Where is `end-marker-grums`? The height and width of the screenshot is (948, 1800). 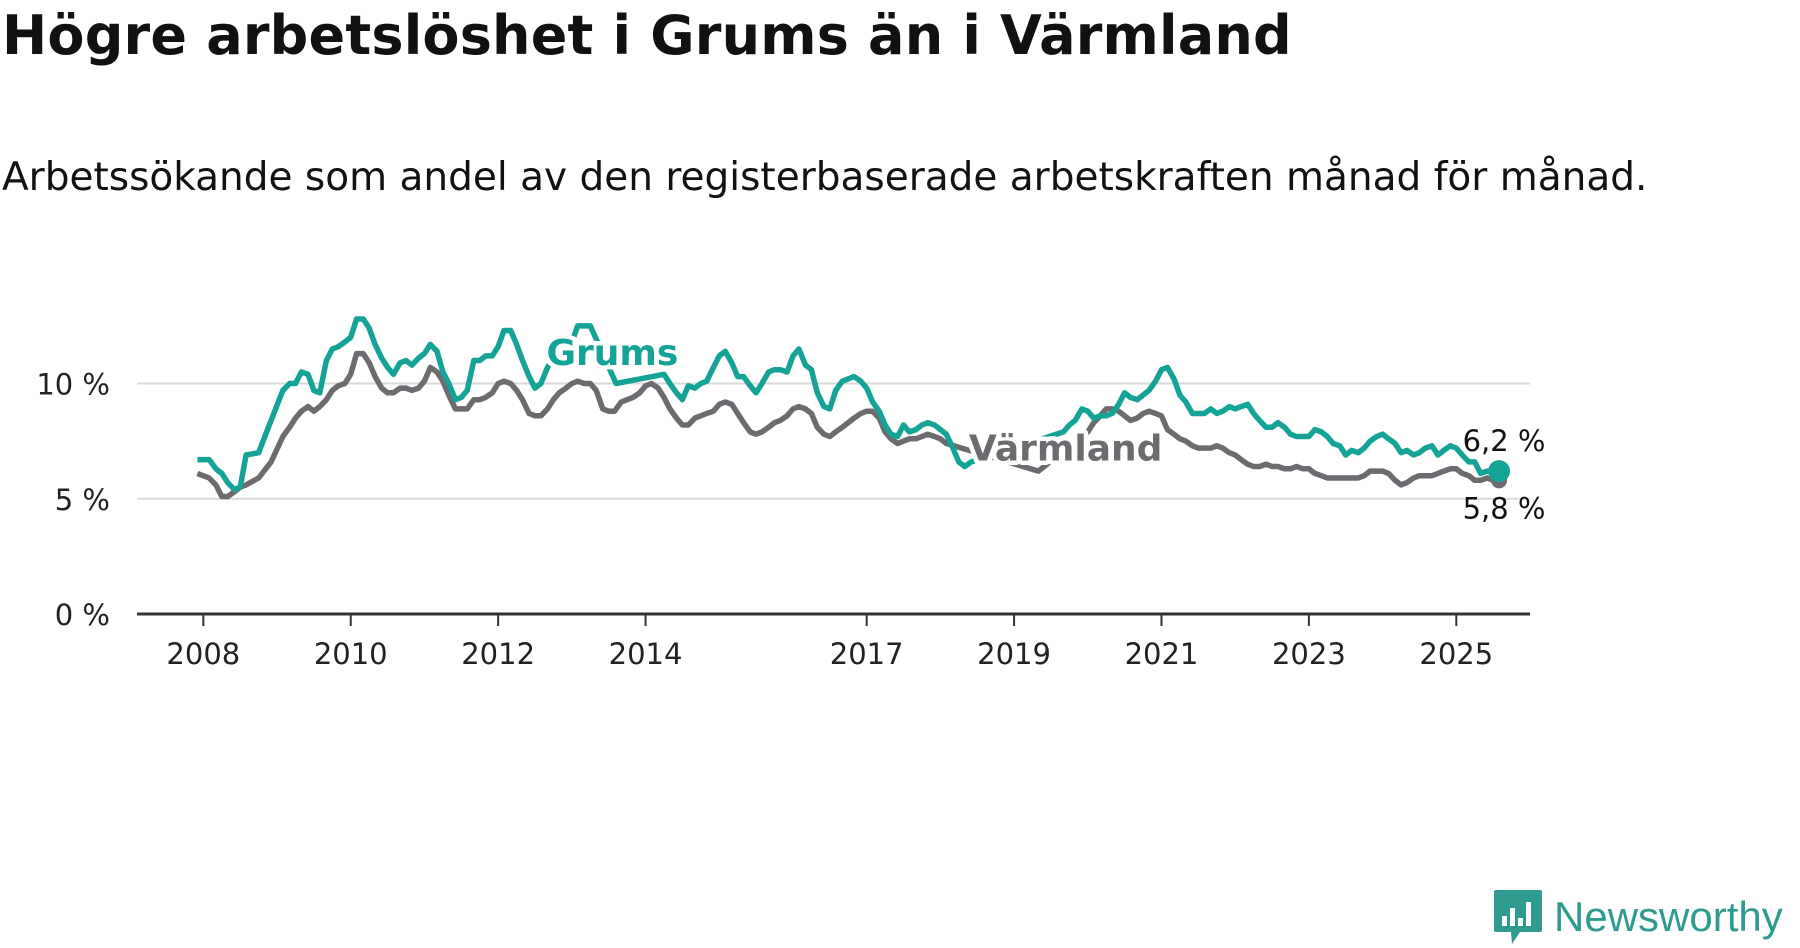 end-marker-grums is located at coordinates (1499, 471).